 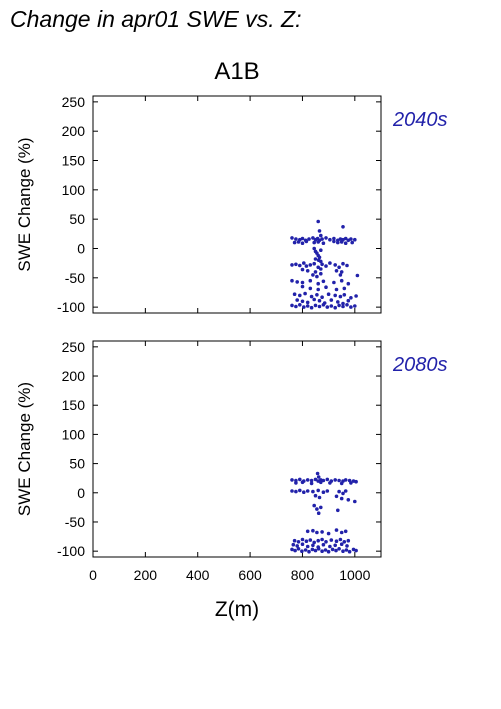 I want to click on y-tick-label: 250, so click(x=74, y=347).